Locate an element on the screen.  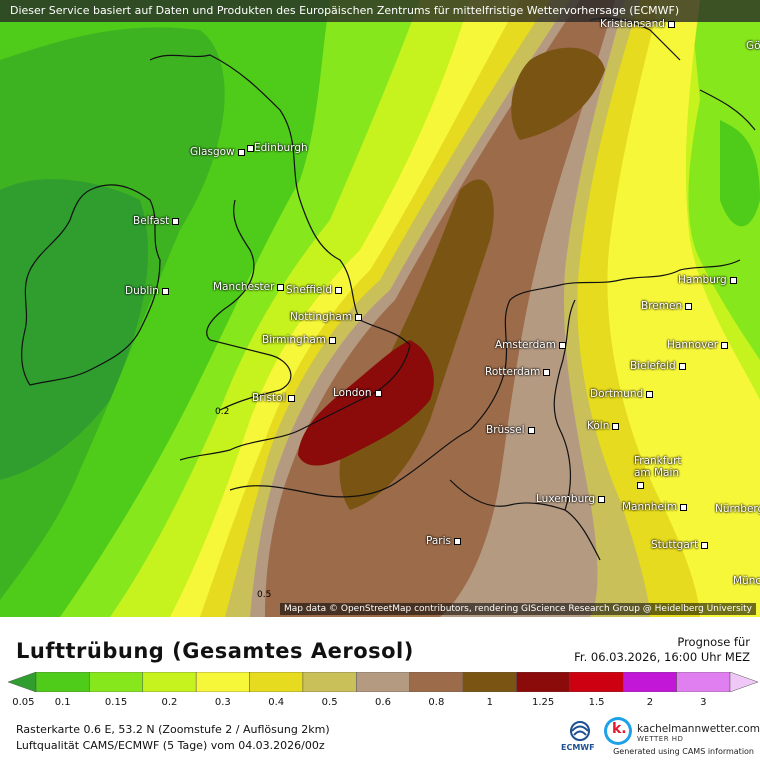
city-manchester: Manchester is located at coordinates (249, 287).